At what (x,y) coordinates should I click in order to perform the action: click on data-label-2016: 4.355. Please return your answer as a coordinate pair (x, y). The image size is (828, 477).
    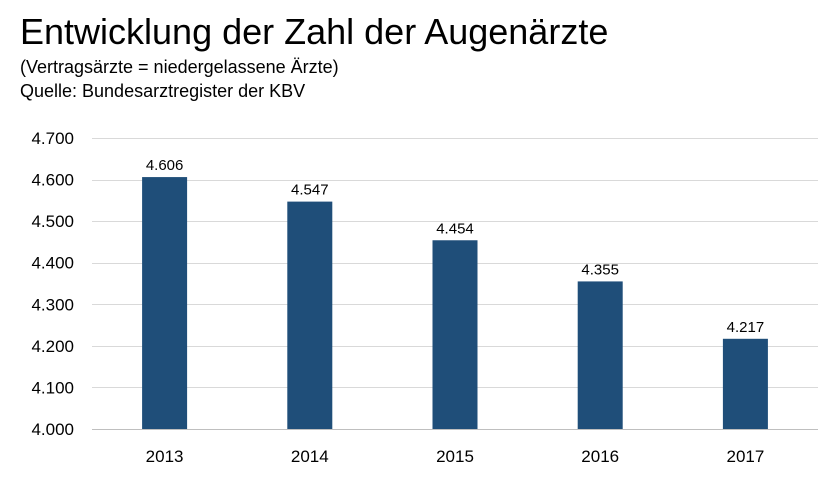
    Looking at the image, I should click on (600, 269).